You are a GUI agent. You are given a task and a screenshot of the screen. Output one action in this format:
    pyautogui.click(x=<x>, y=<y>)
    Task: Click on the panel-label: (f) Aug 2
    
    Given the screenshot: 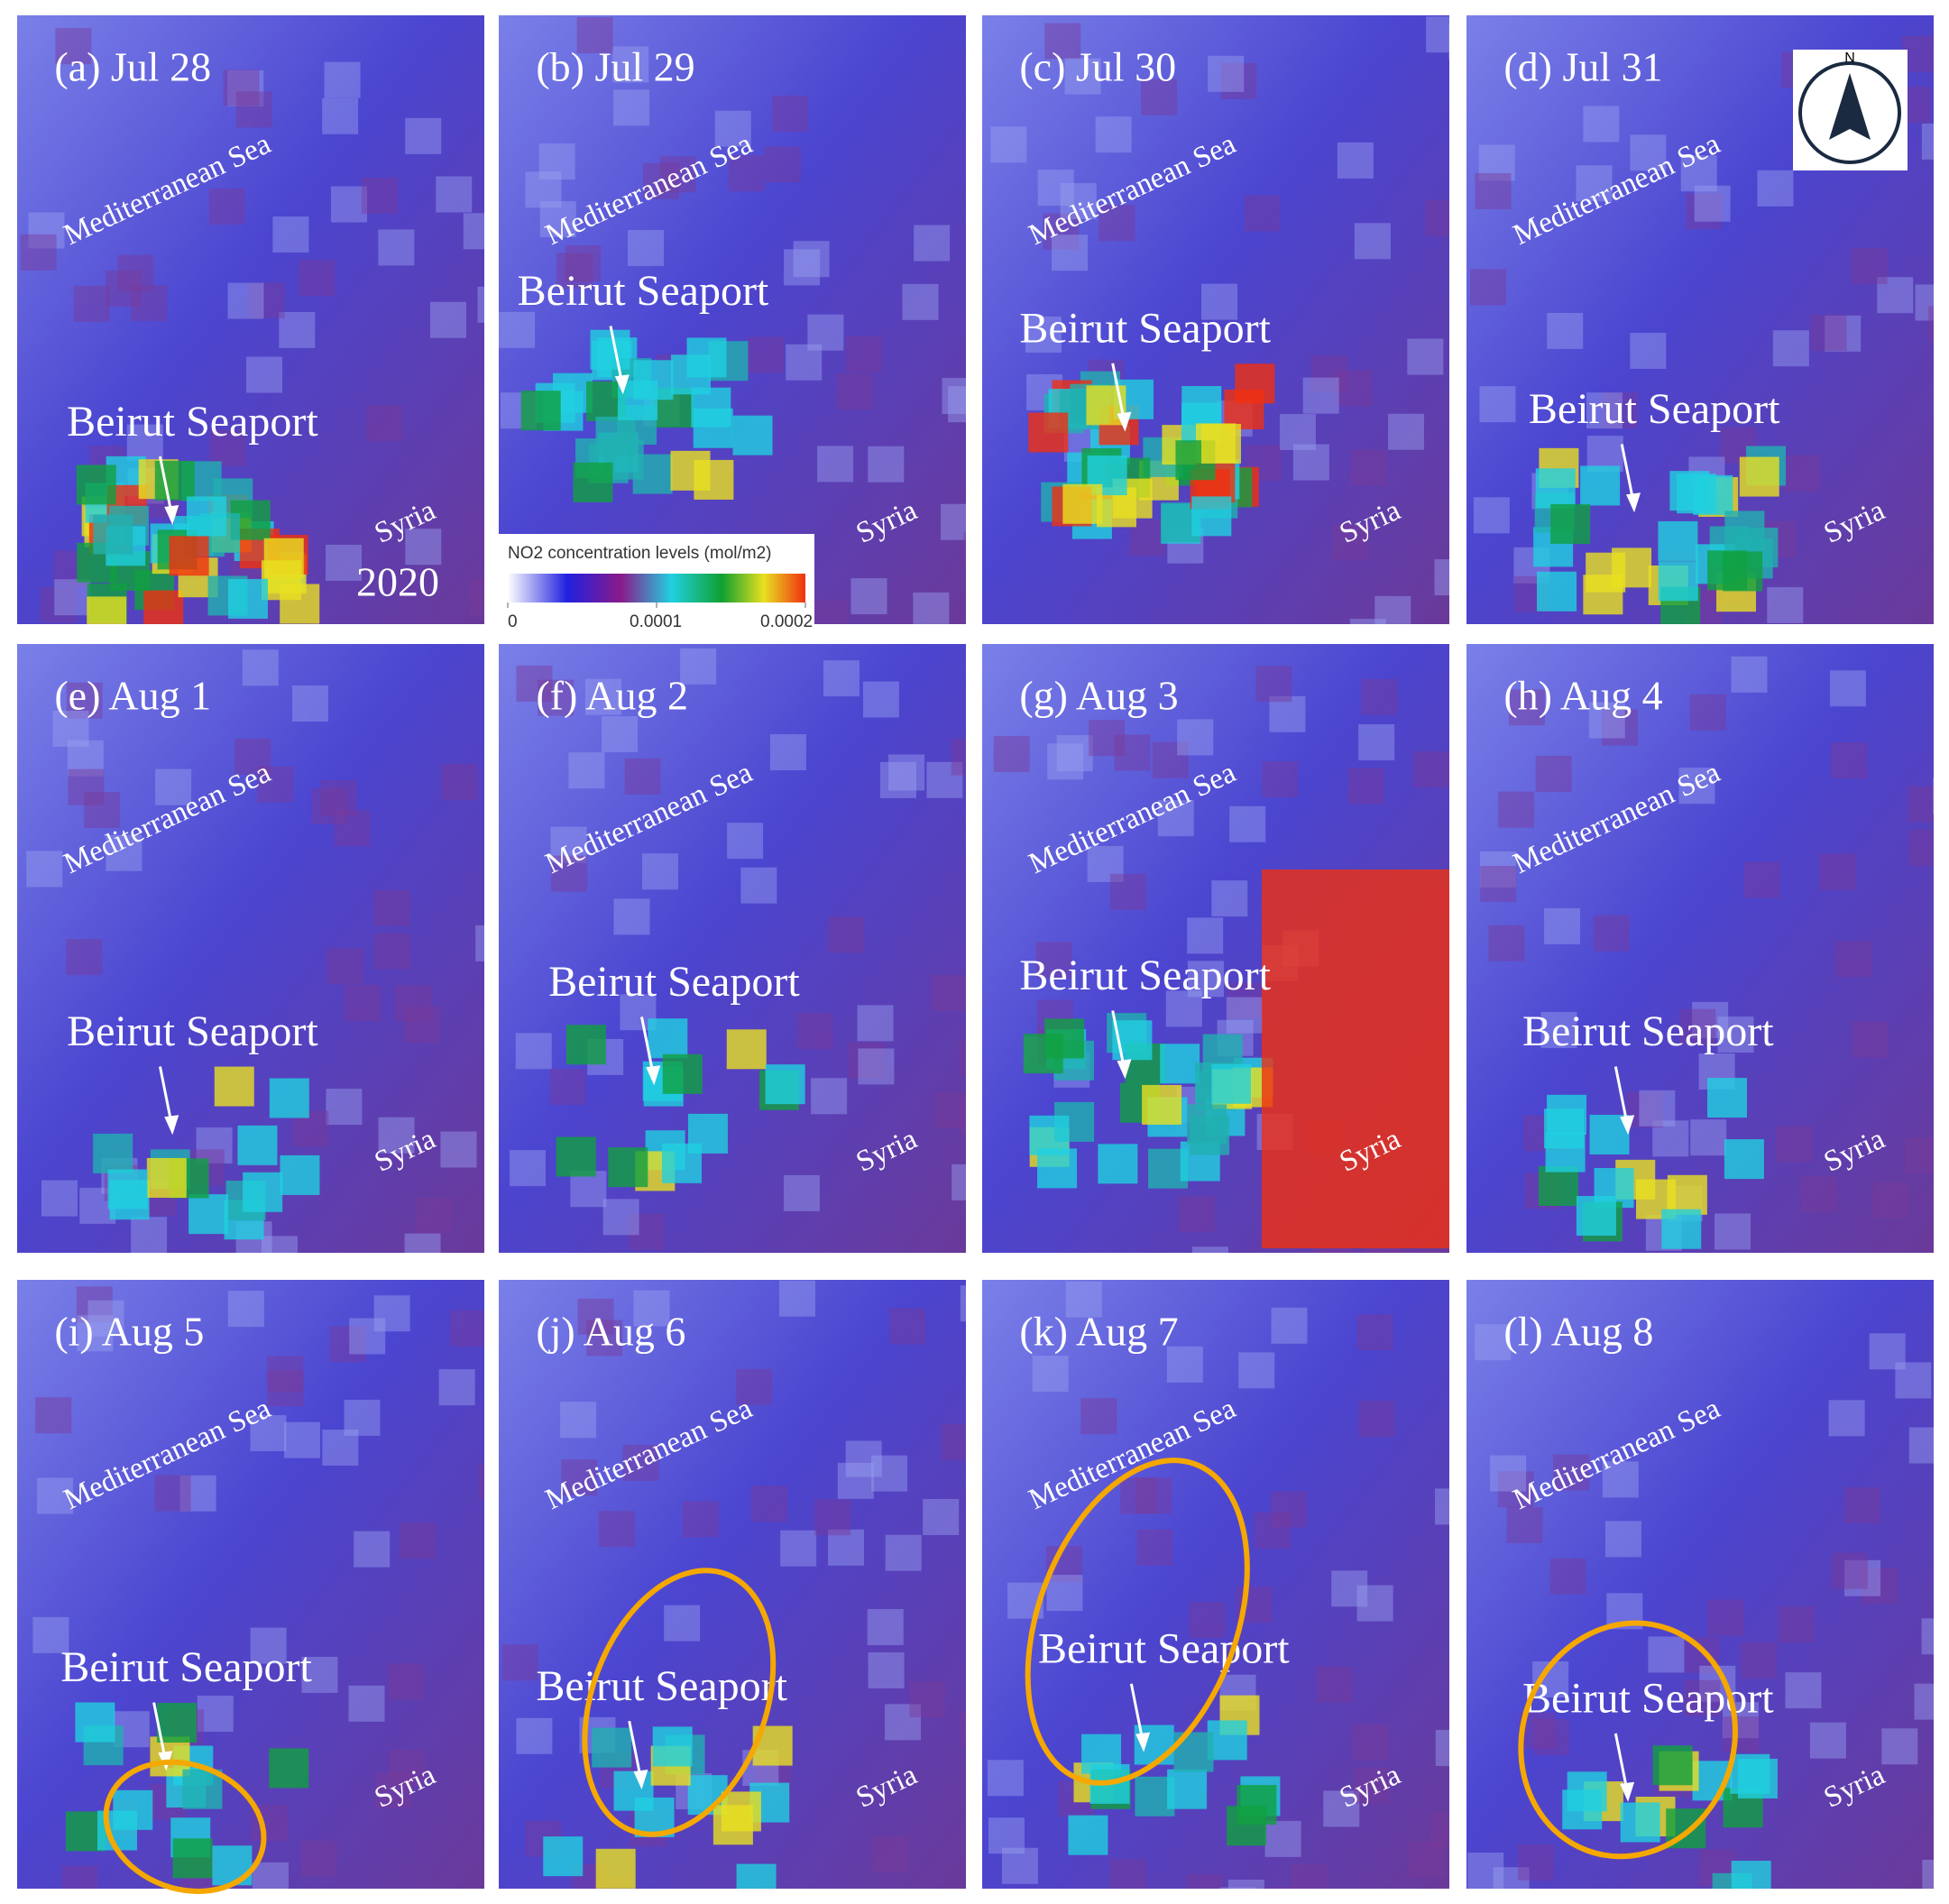 What is the action you would take?
    pyautogui.click(x=612, y=696)
    